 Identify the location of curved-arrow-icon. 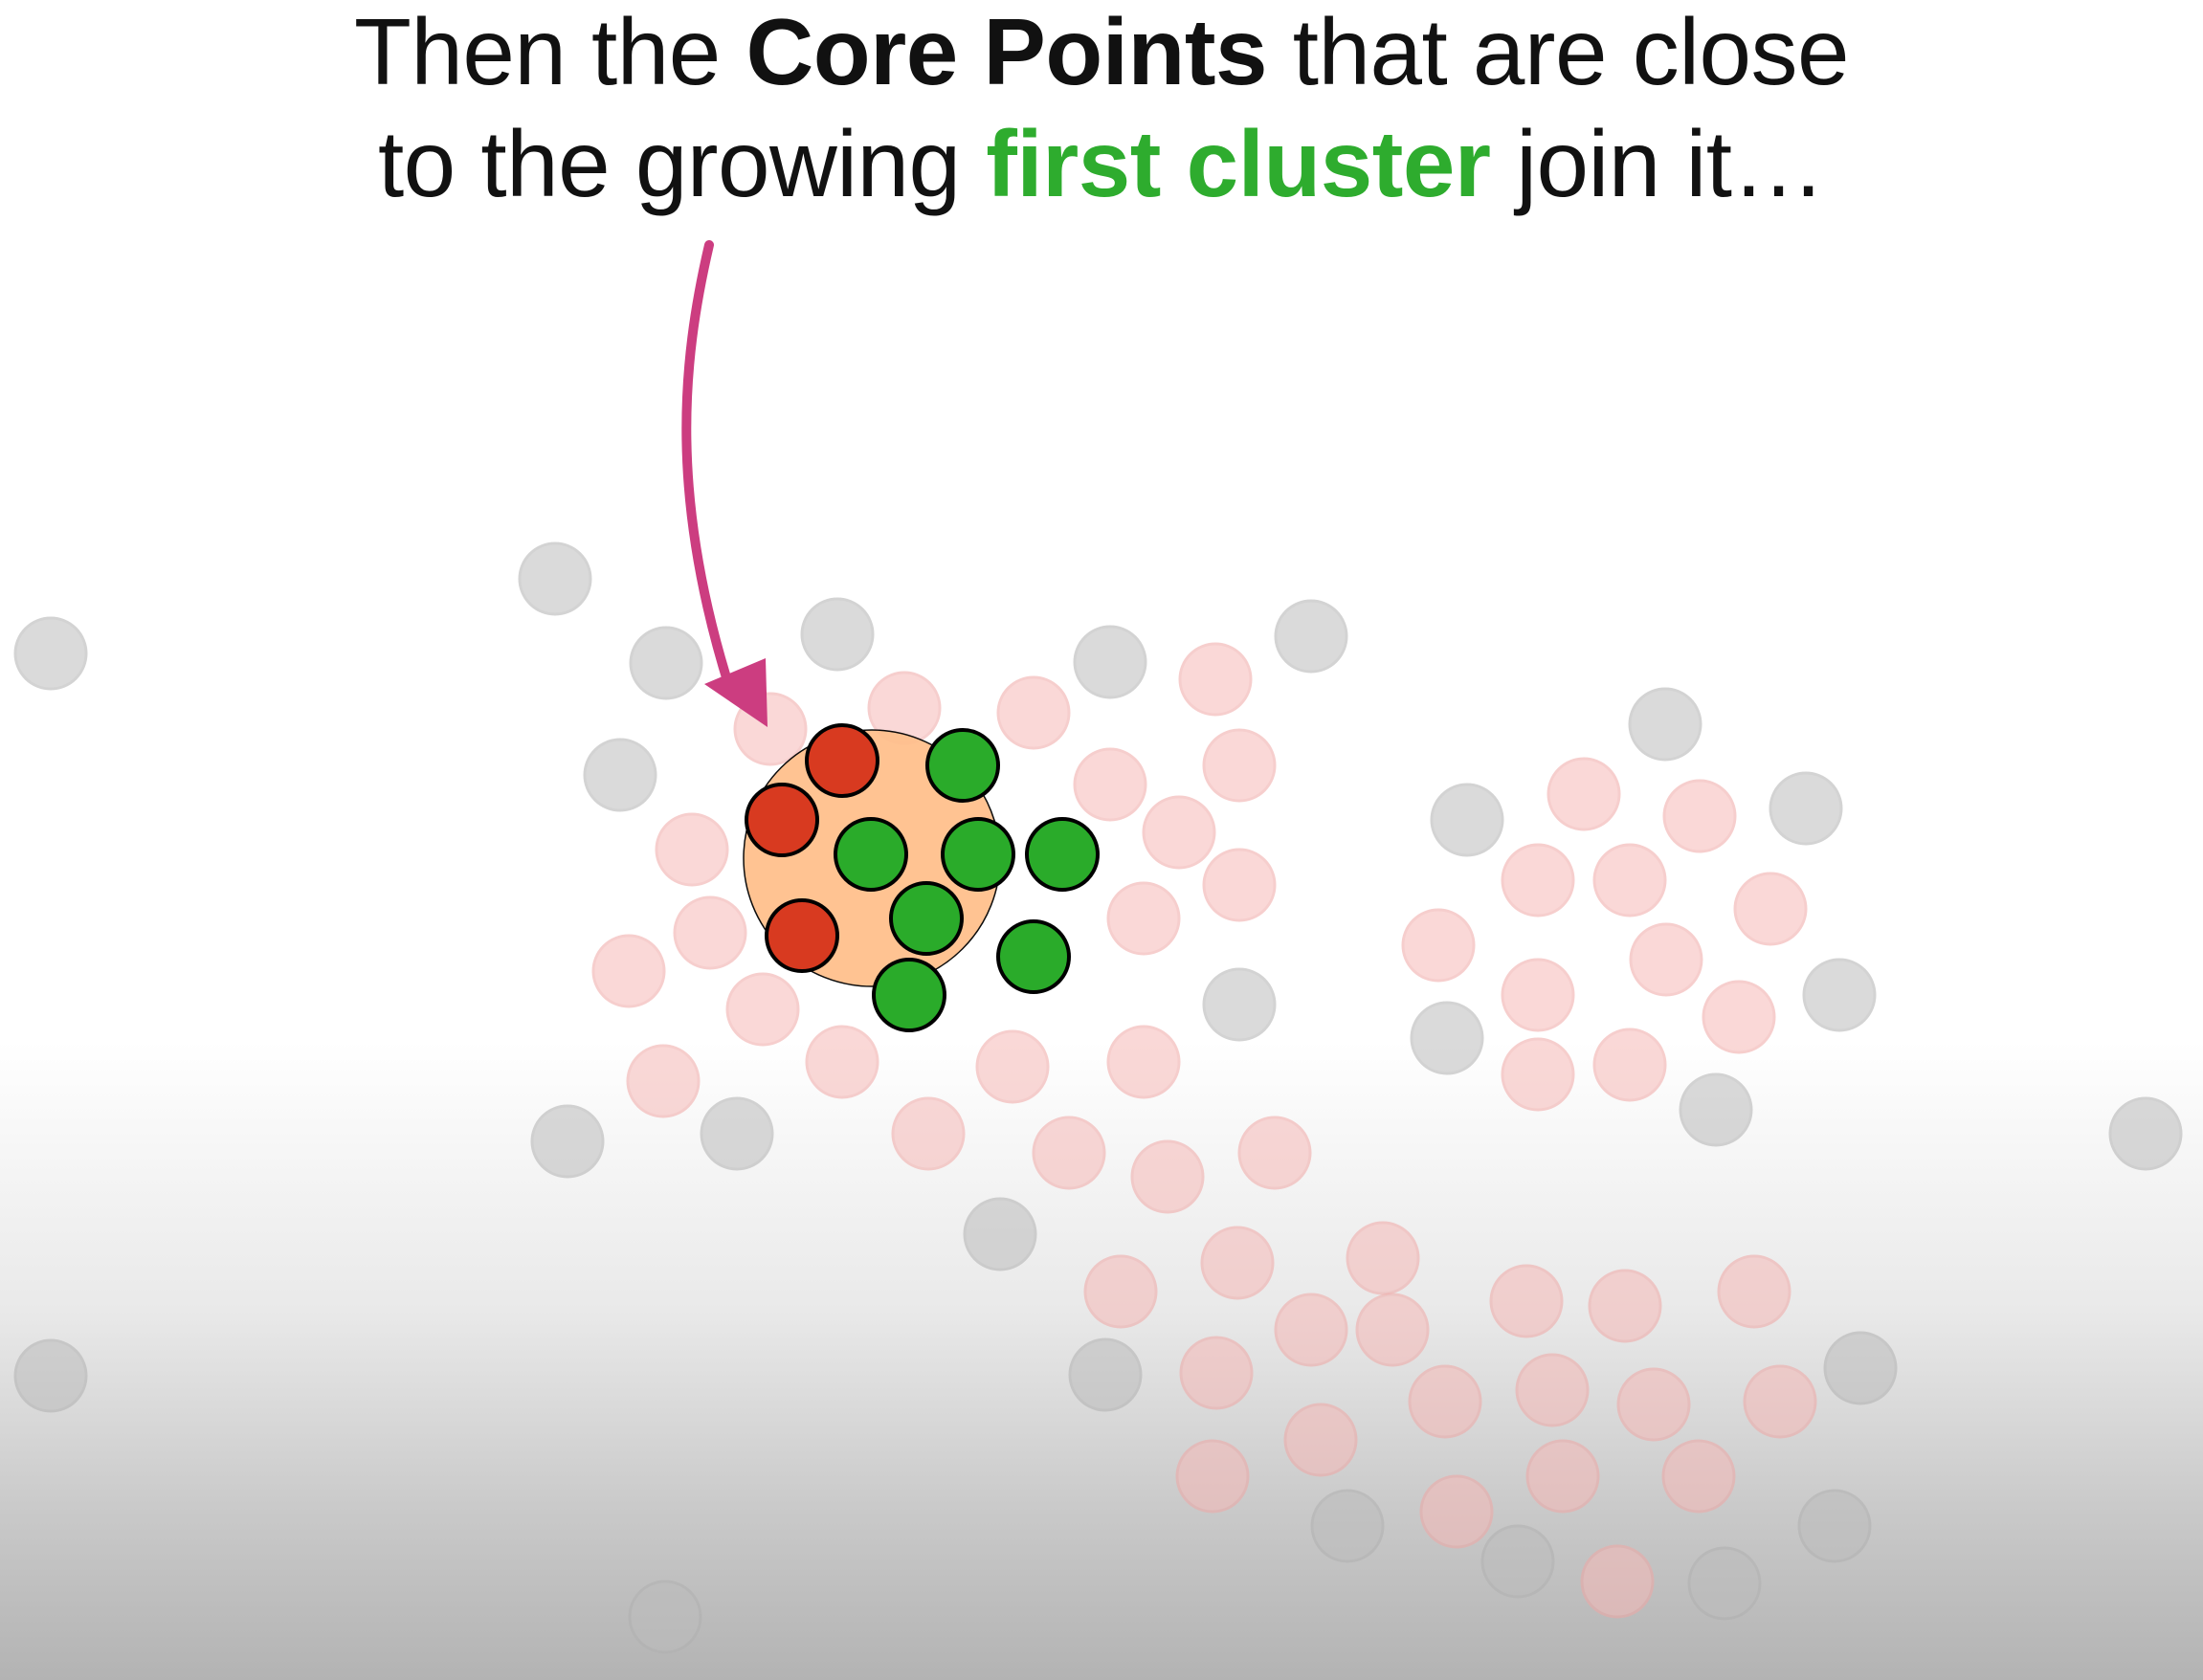
(724, 484).